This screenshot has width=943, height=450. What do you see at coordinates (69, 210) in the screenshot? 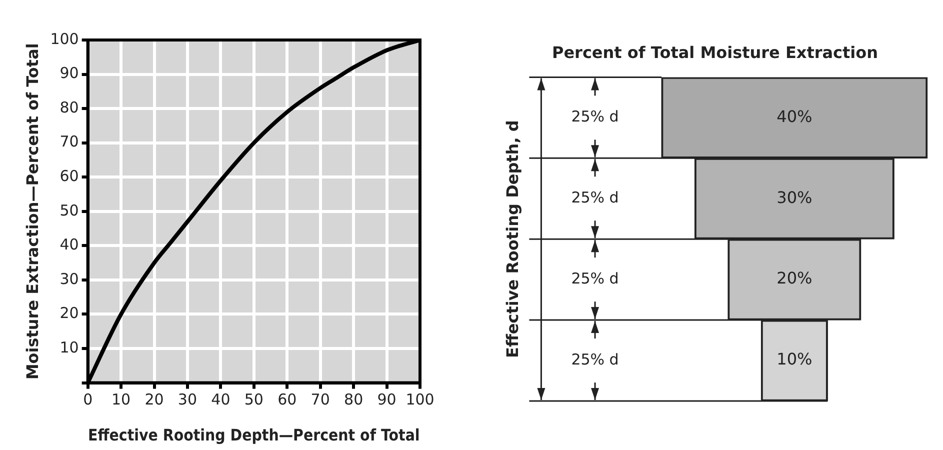
I see `y-tick-label: 50` at bounding box center [69, 210].